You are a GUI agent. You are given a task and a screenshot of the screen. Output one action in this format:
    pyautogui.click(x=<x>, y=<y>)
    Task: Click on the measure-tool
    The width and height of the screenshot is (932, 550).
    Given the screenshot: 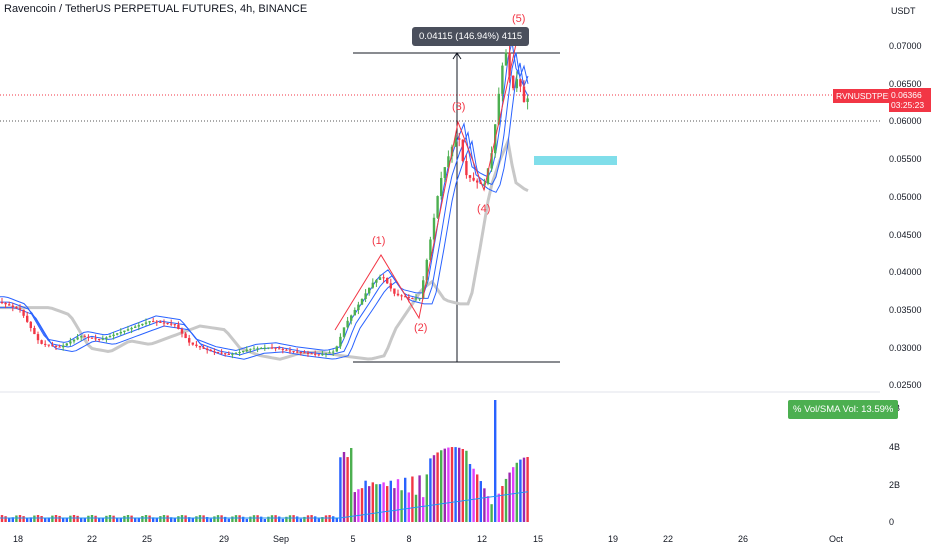 What is the action you would take?
    pyautogui.click(x=456, y=207)
    